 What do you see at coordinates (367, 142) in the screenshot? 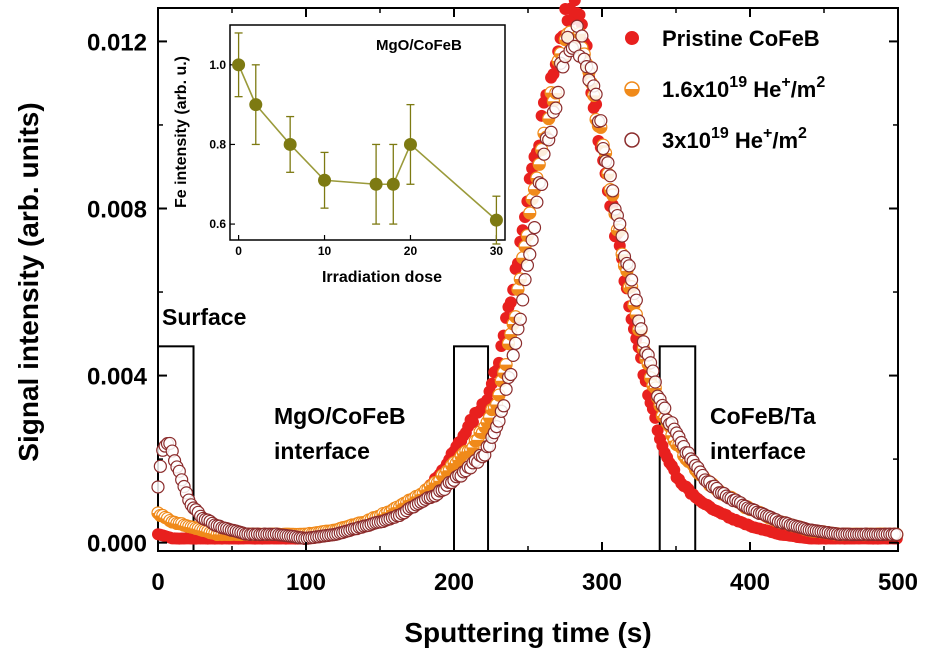
I see `inset-line` at bounding box center [367, 142].